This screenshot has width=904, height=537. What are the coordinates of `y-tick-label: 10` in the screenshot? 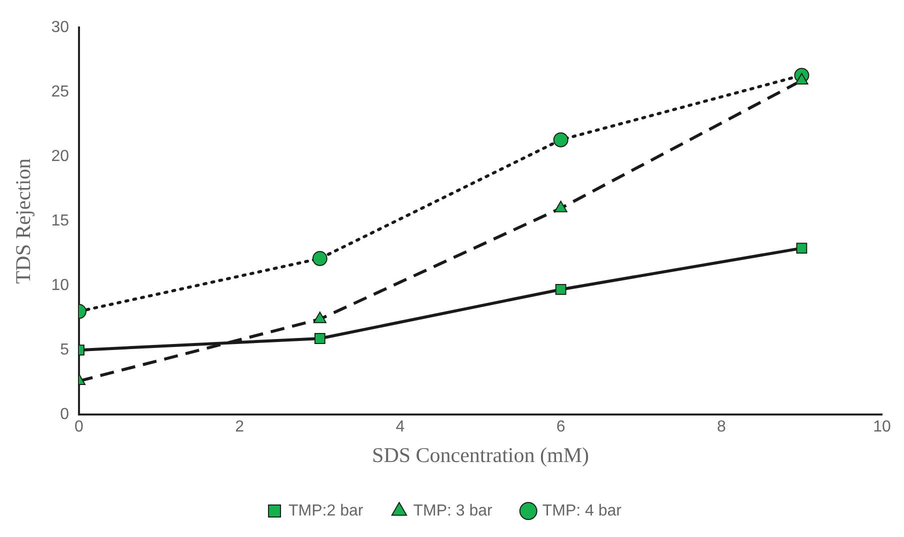 It's located at (60, 285).